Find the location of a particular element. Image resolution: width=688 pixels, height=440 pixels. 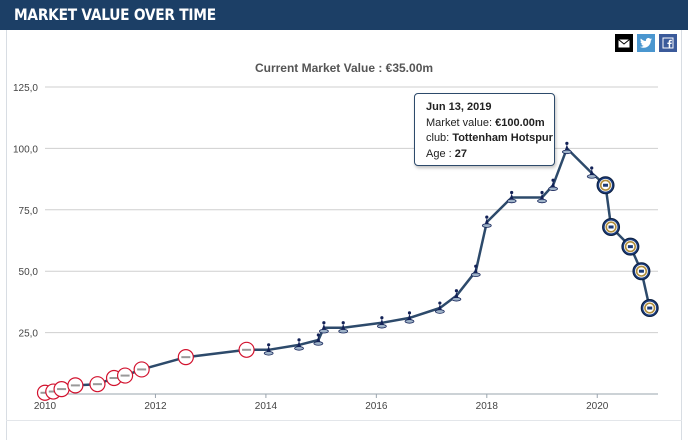

tooltip-club-row: club: Tottenham Hotspur is located at coordinates (490, 139).